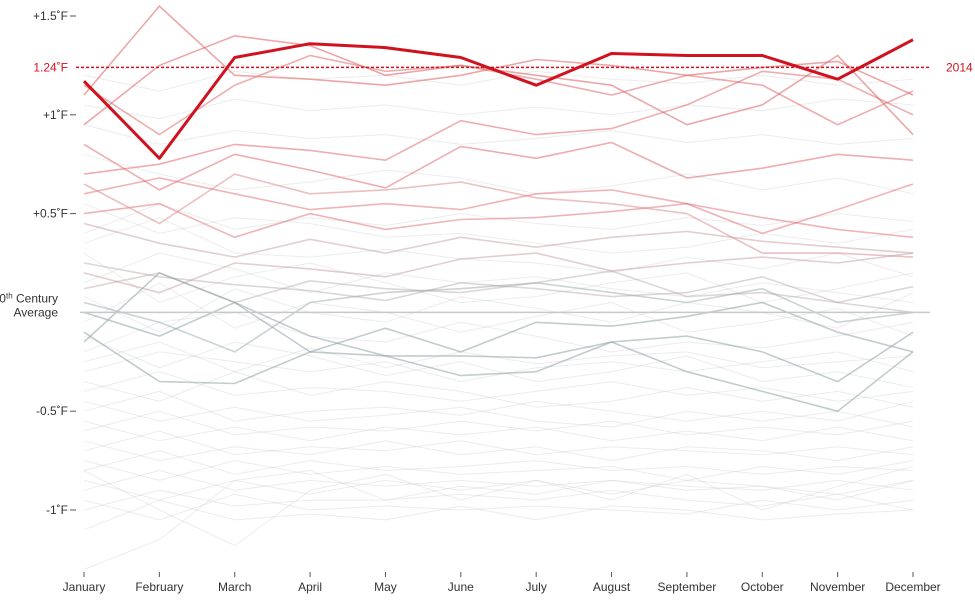  What do you see at coordinates (55, 115) in the screenshot?
I see `y-tick-label-2: +1˚F` at bounding box center [55, 115].